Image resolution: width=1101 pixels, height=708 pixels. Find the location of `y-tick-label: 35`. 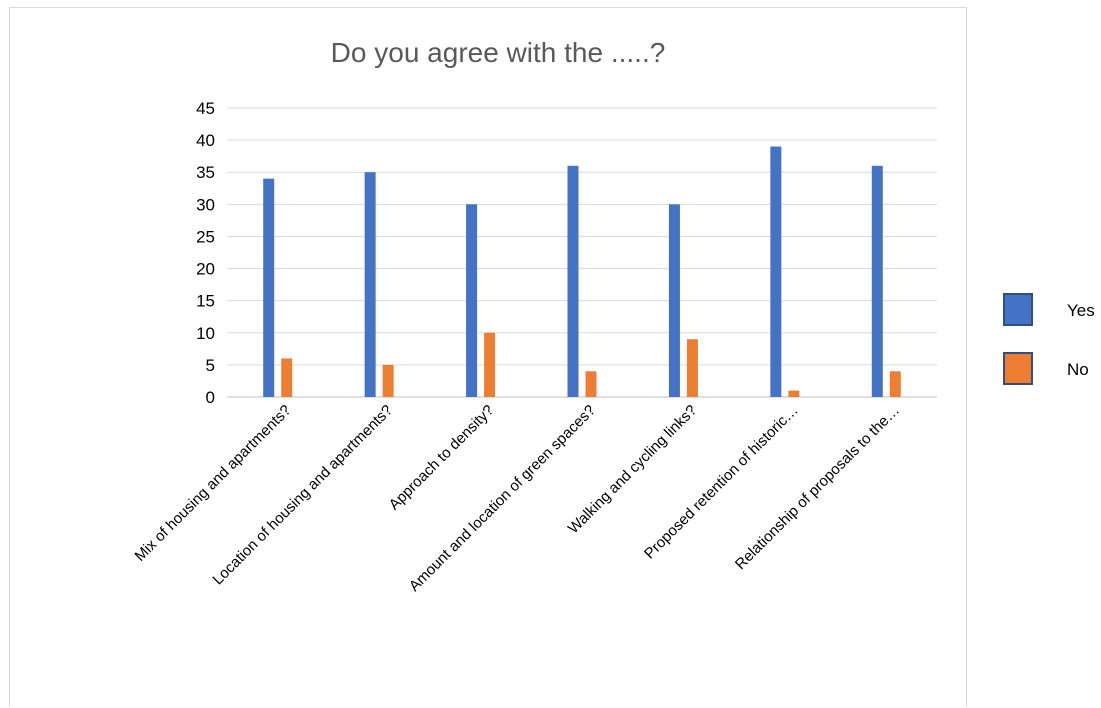

y-tick-label: 35 is located at coordinates (205, 172).